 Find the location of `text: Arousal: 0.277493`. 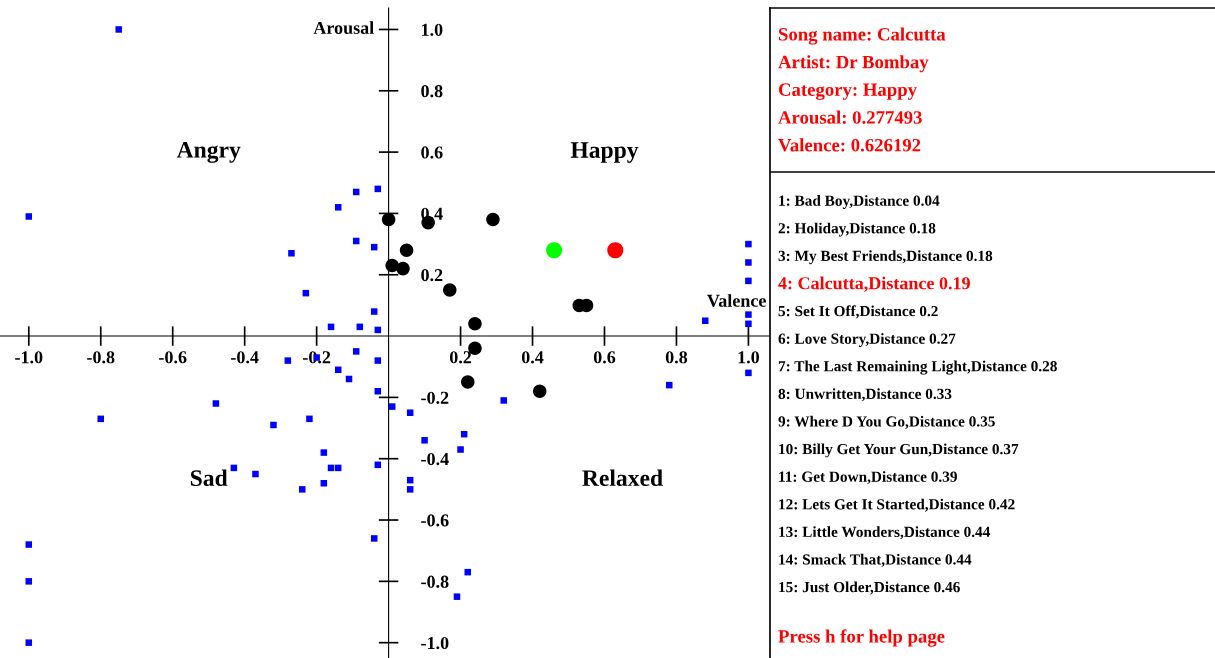

text: Arousal: 0.277493 is located at coordinates (850, 117).